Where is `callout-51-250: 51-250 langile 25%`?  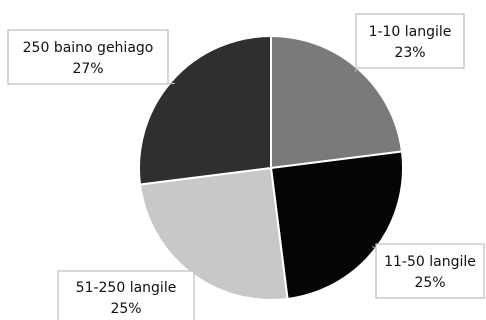
callout-51-250: 51-250 langile 25% is located at coordinates (126, 295).